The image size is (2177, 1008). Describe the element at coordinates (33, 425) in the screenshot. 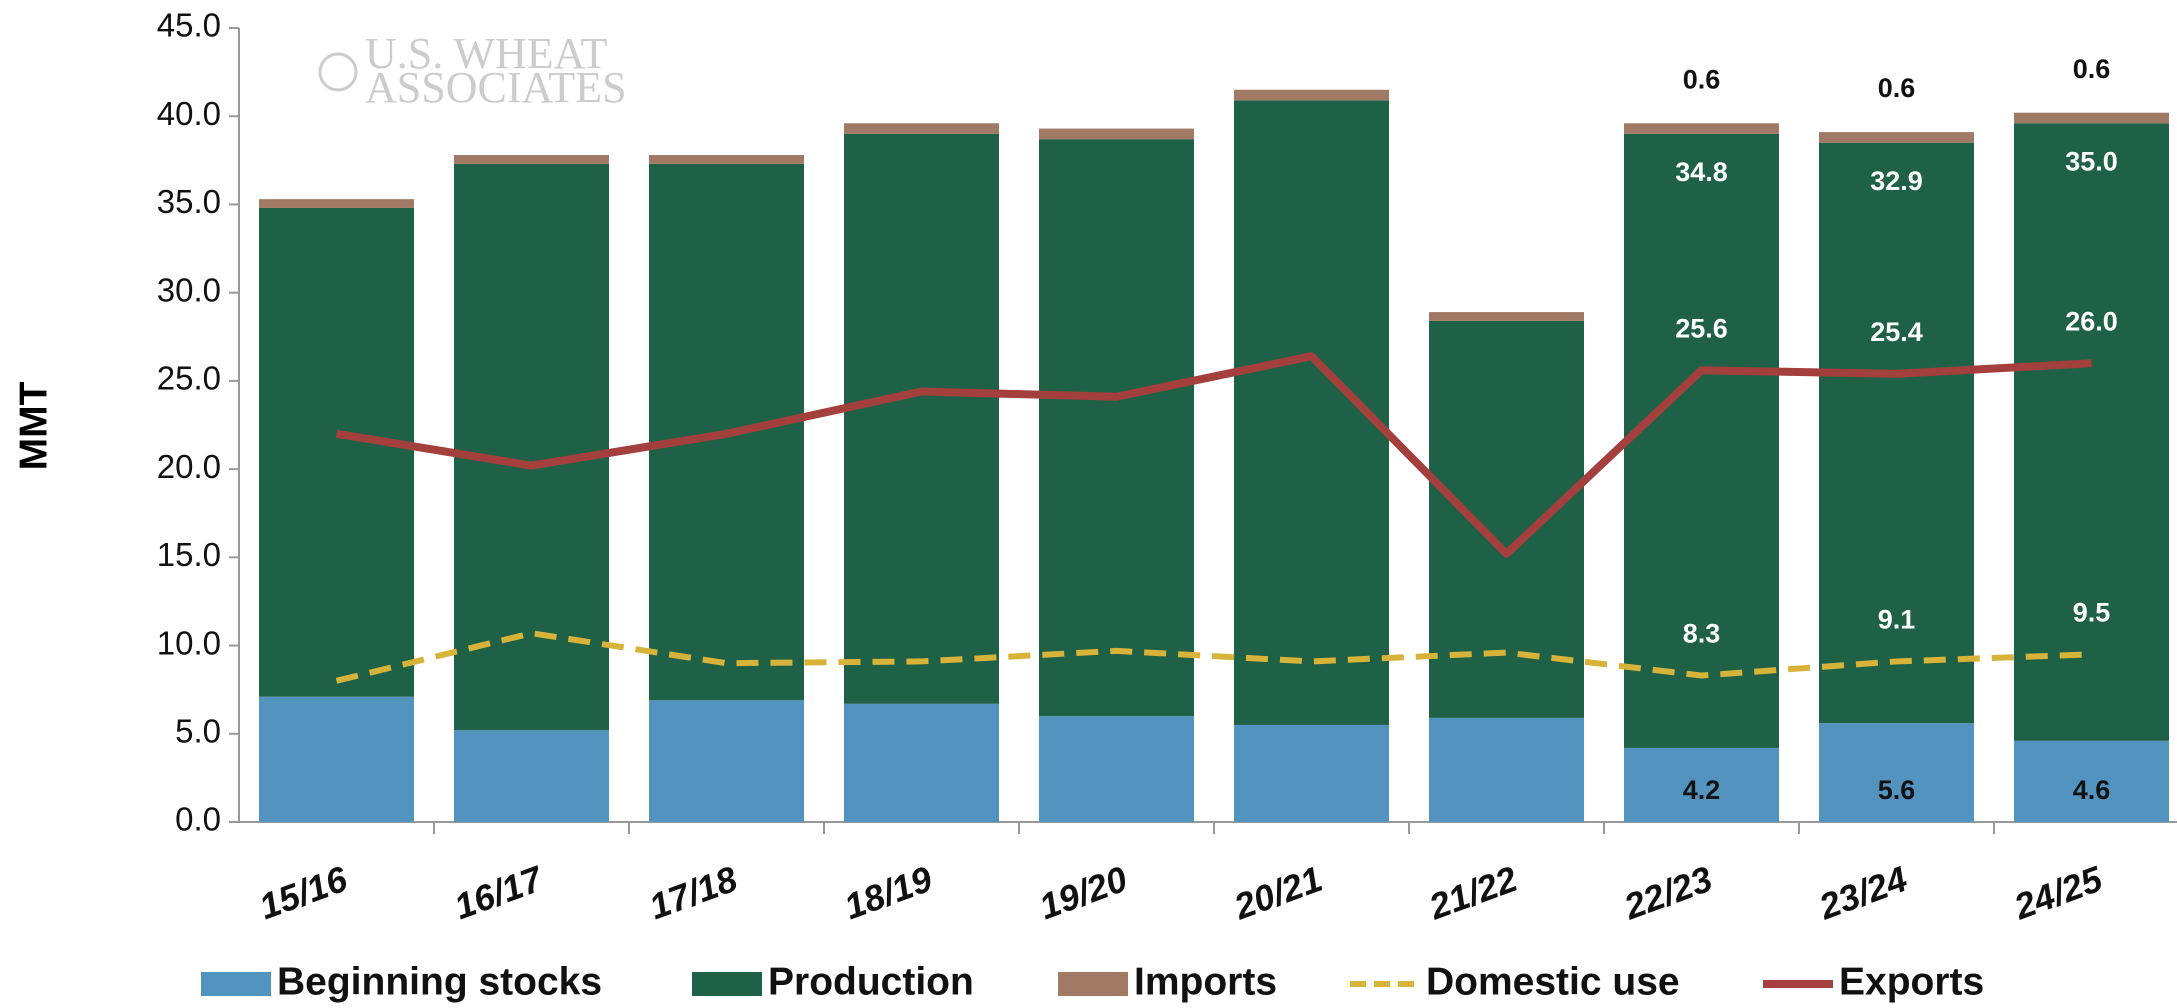

I see `y-axis-label: MMT` at that location.